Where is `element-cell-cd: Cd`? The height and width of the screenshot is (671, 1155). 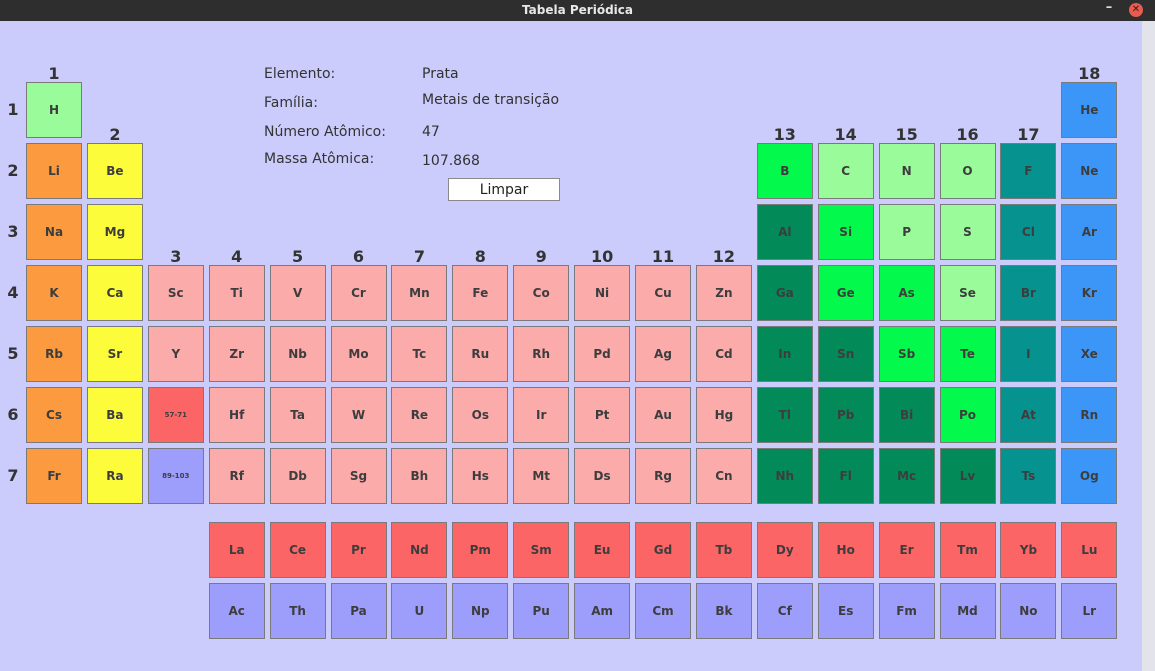
element-cell-cd: Cd is located at coordinates (723, 354).